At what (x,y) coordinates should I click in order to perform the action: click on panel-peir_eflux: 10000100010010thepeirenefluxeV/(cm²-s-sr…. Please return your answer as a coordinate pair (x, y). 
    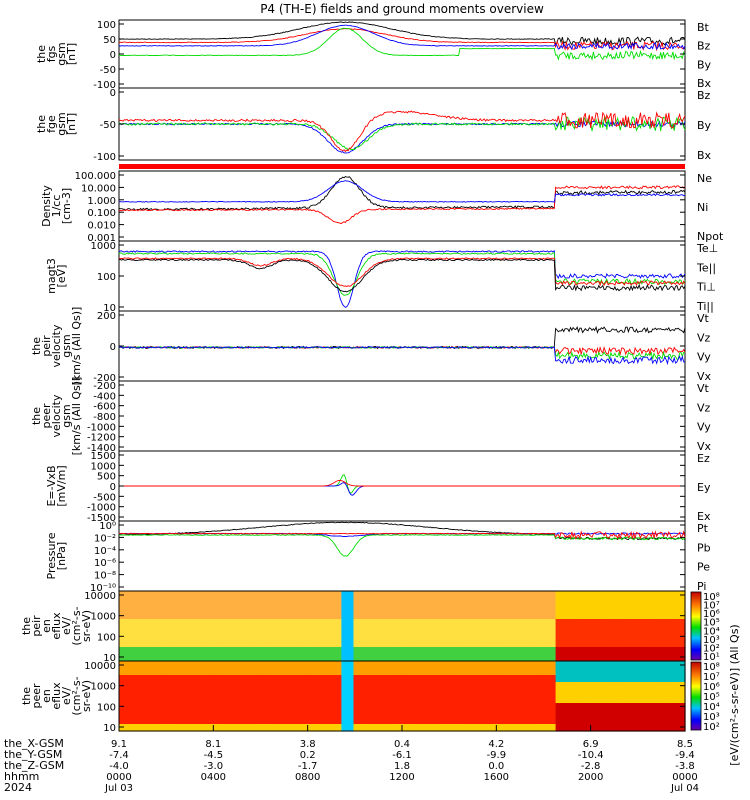
    Looking at the image, I should click on (370, 627).